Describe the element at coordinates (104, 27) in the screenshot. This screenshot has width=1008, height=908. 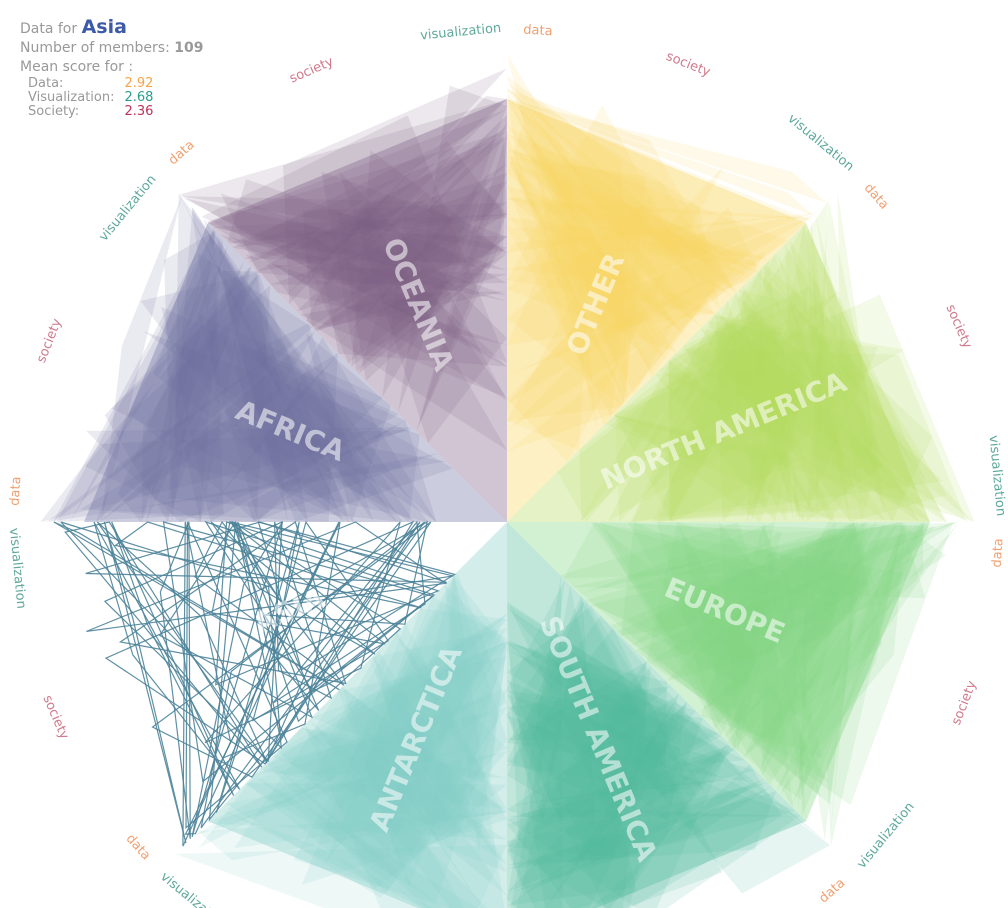
I see `region: Asia` at that location.